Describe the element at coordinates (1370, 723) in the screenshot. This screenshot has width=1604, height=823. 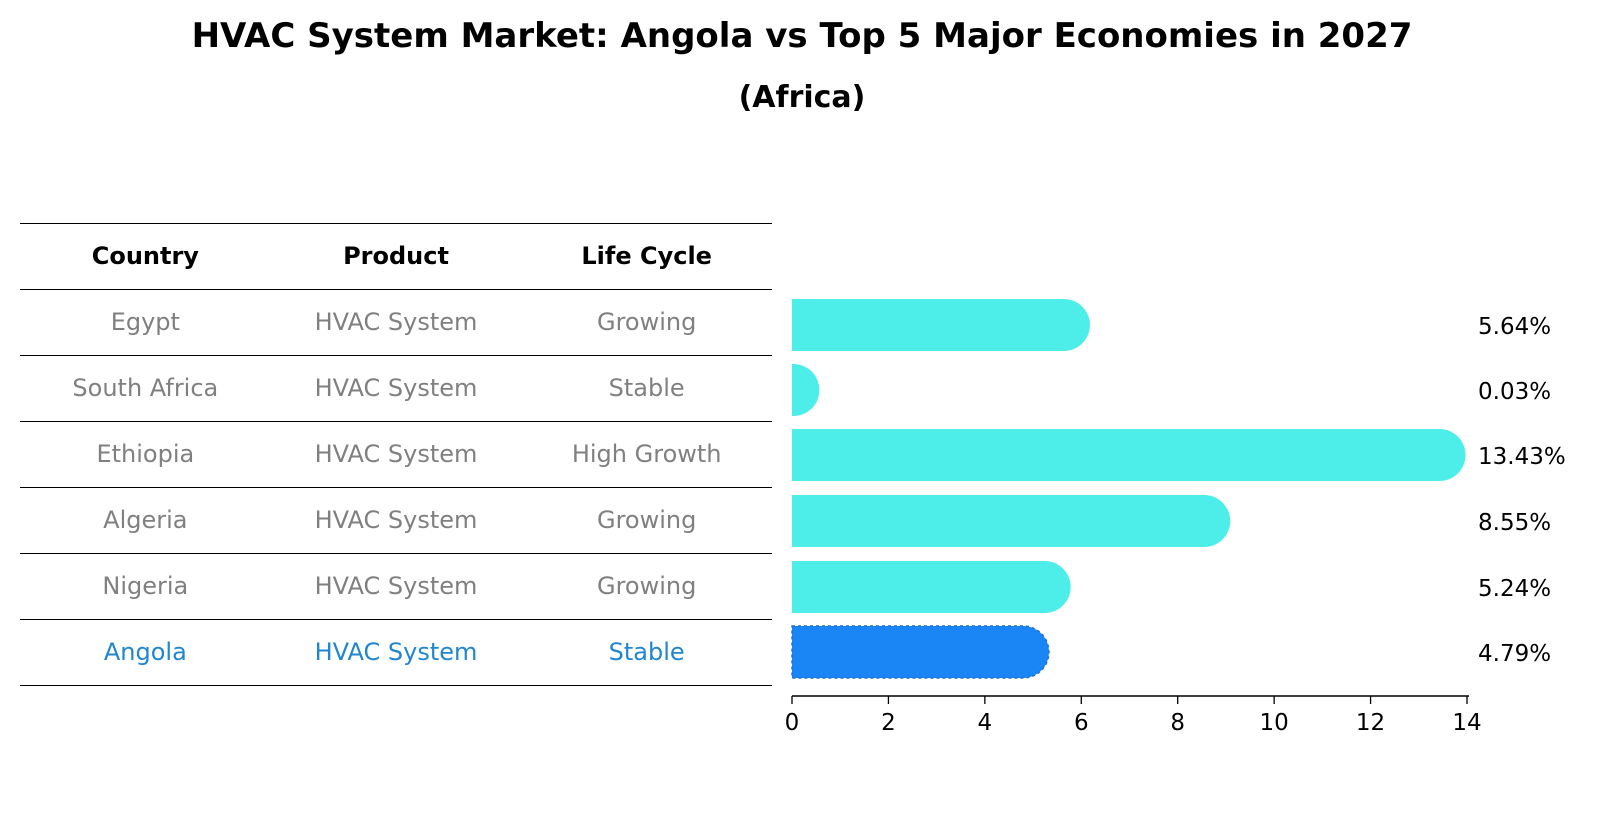
I see `x-tick-label: 12` at that location.